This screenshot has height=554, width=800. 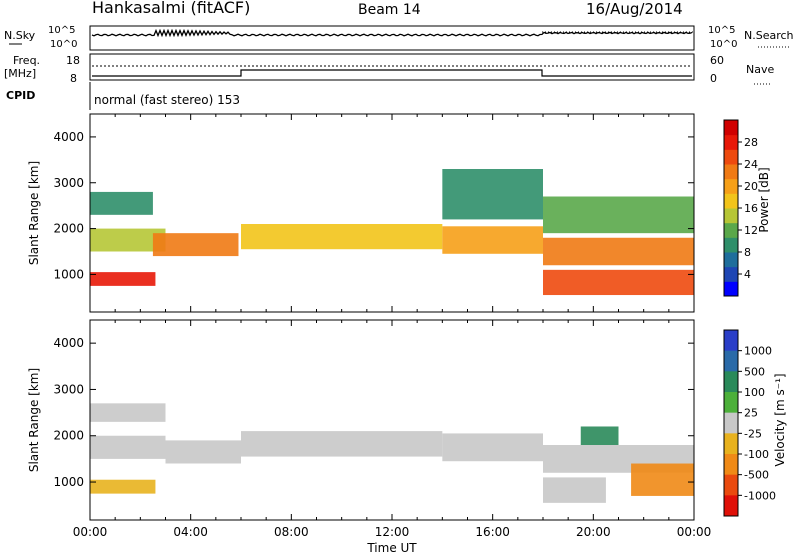 What do you see at coordinates (758, 351) in the screenshot?
I see `colorbar-tick-label: 1000` at bounding box center [758, 351].